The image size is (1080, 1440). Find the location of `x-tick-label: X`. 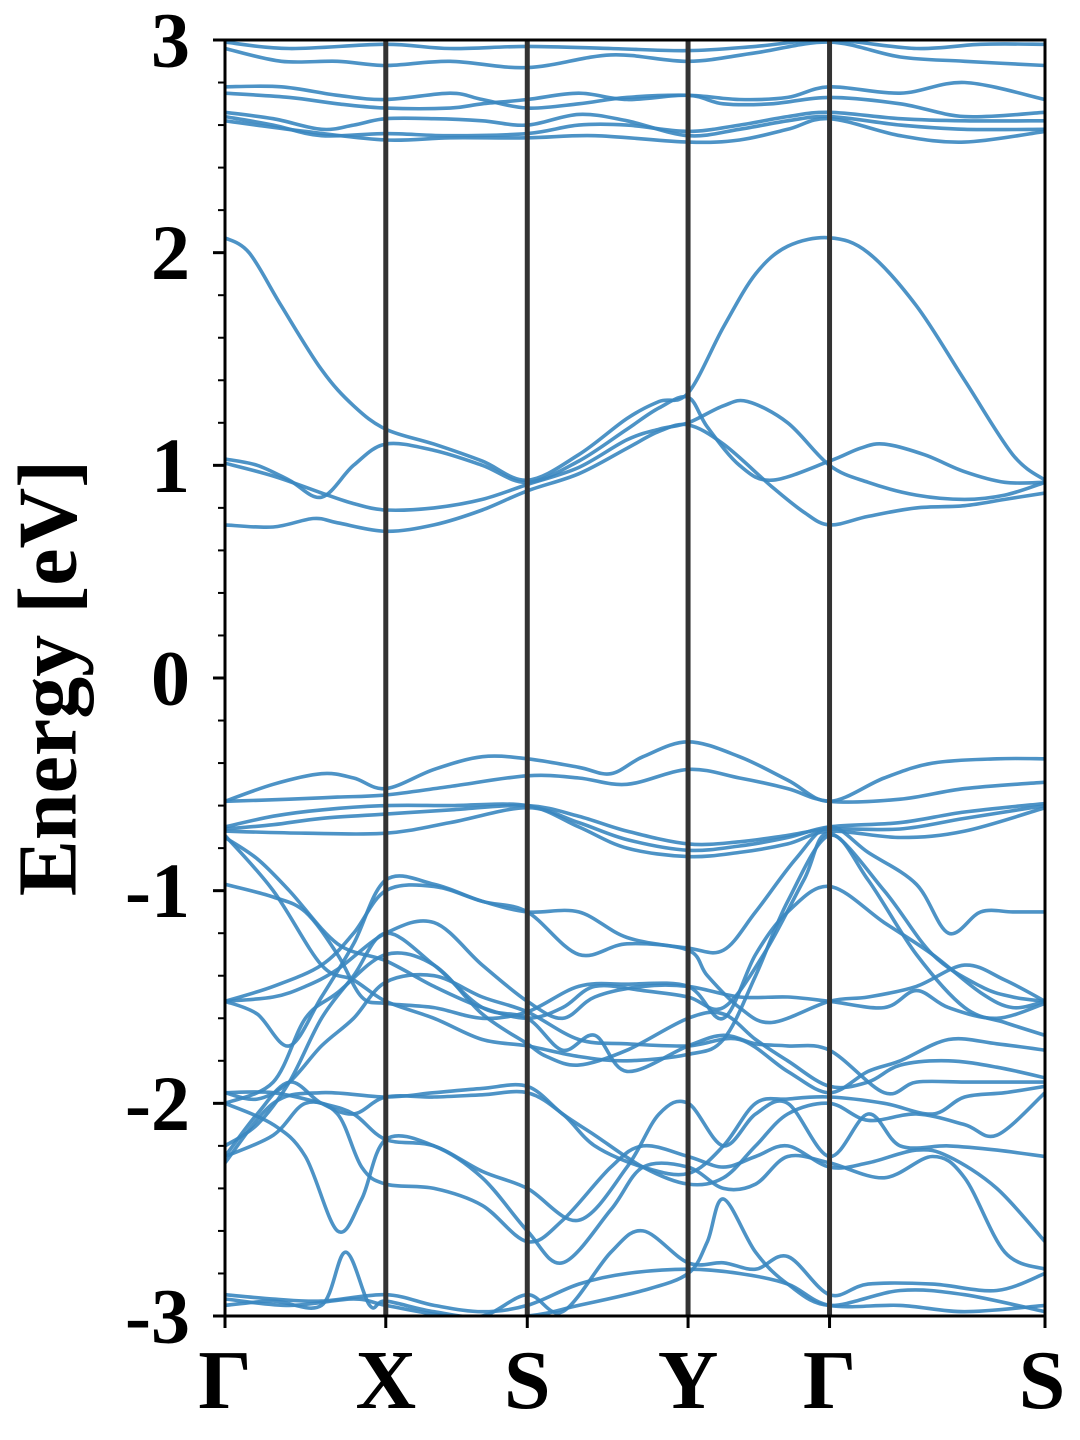

x-tick-label: X is located at coordinates (385, 1380).